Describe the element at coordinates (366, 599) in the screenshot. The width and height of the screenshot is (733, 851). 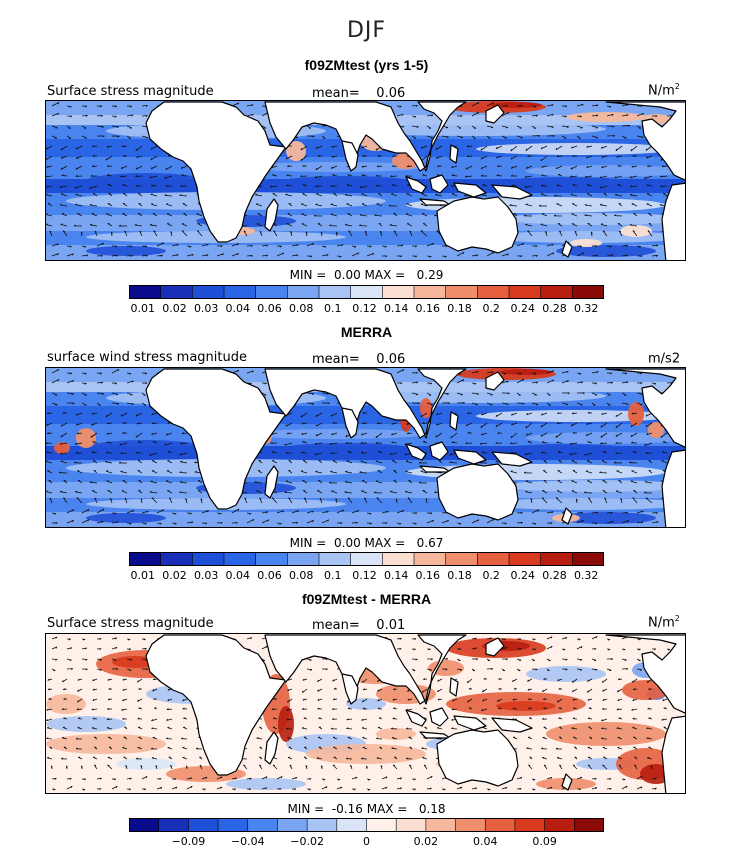
I see `panel-title-diff: f09ZMtest - MERRA` at that location.